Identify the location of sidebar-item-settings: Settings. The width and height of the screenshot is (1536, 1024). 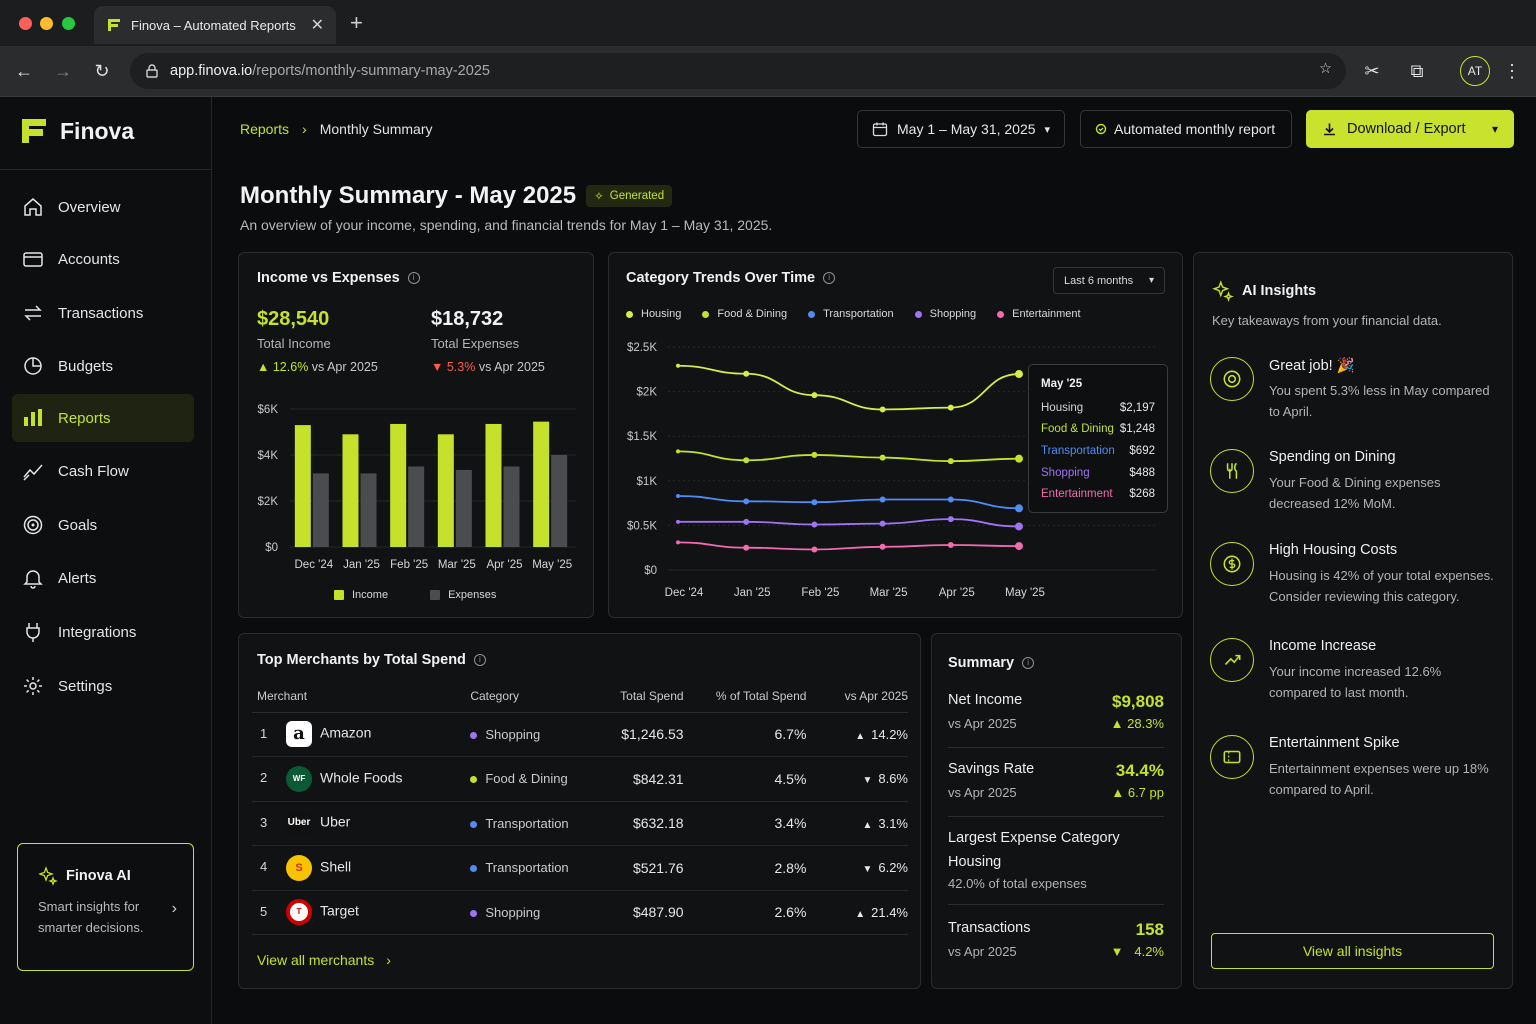
(103, 686).